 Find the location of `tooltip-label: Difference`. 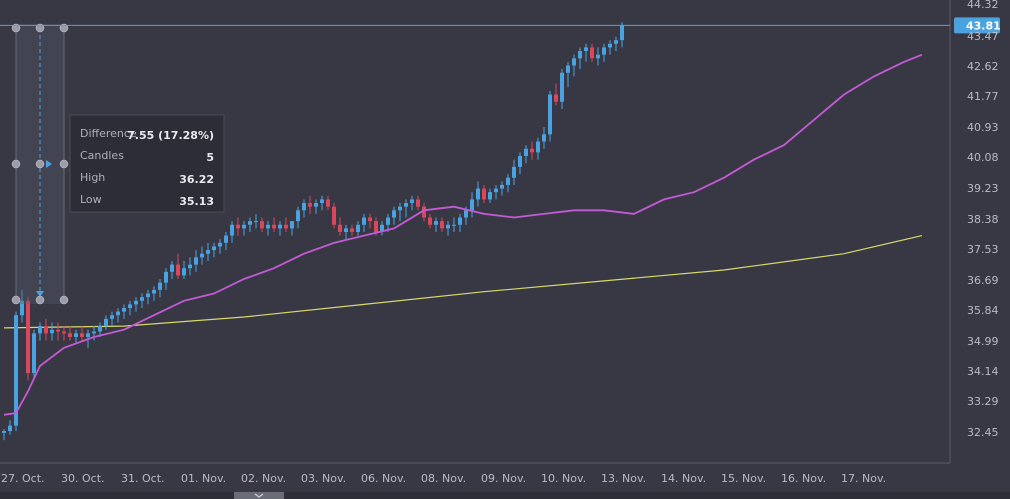

tooltip-label: Difference is located at coordinates (108, 133).